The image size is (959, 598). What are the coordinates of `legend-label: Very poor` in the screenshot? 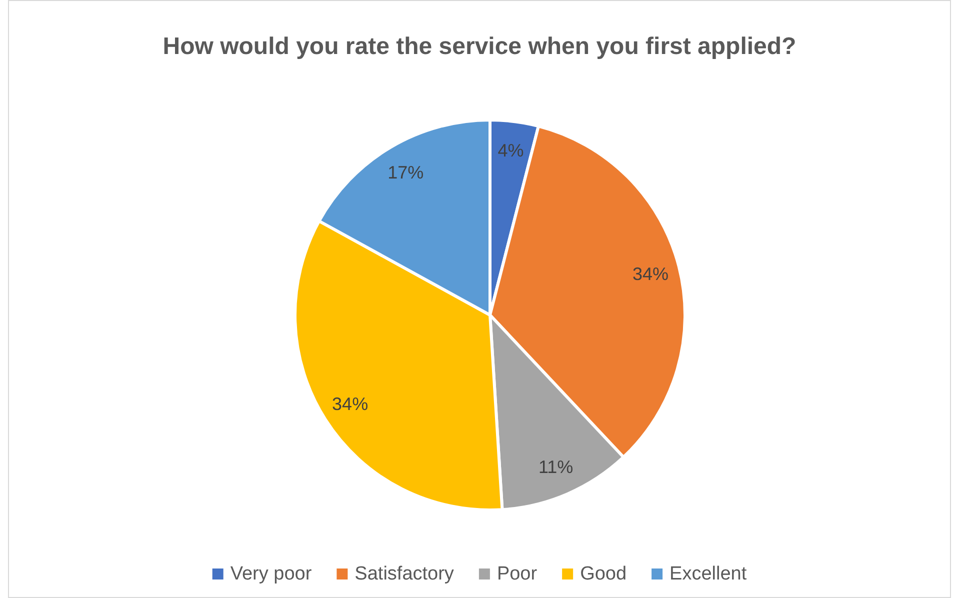 It's located at (271, 574).